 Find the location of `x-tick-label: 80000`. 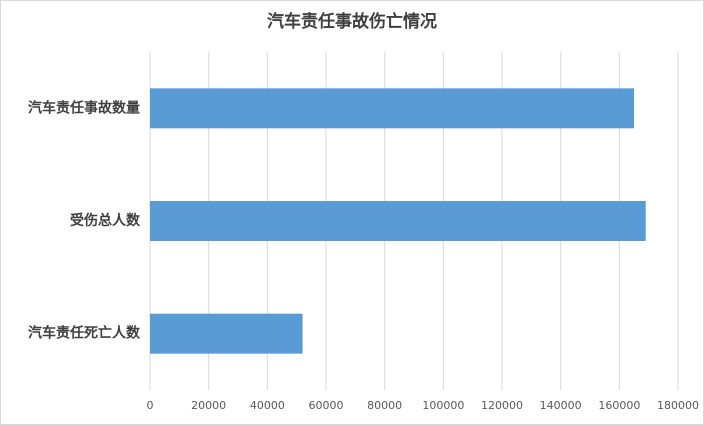

x-tick-label: 80000 is located at coordinates (384, 405).